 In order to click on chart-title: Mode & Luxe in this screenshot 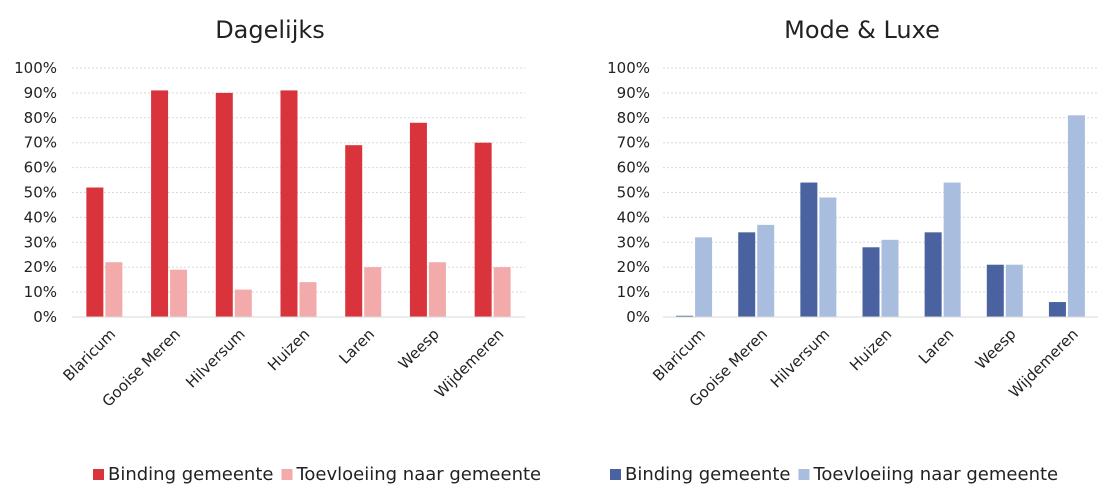, I will do `click(862, 30)`.